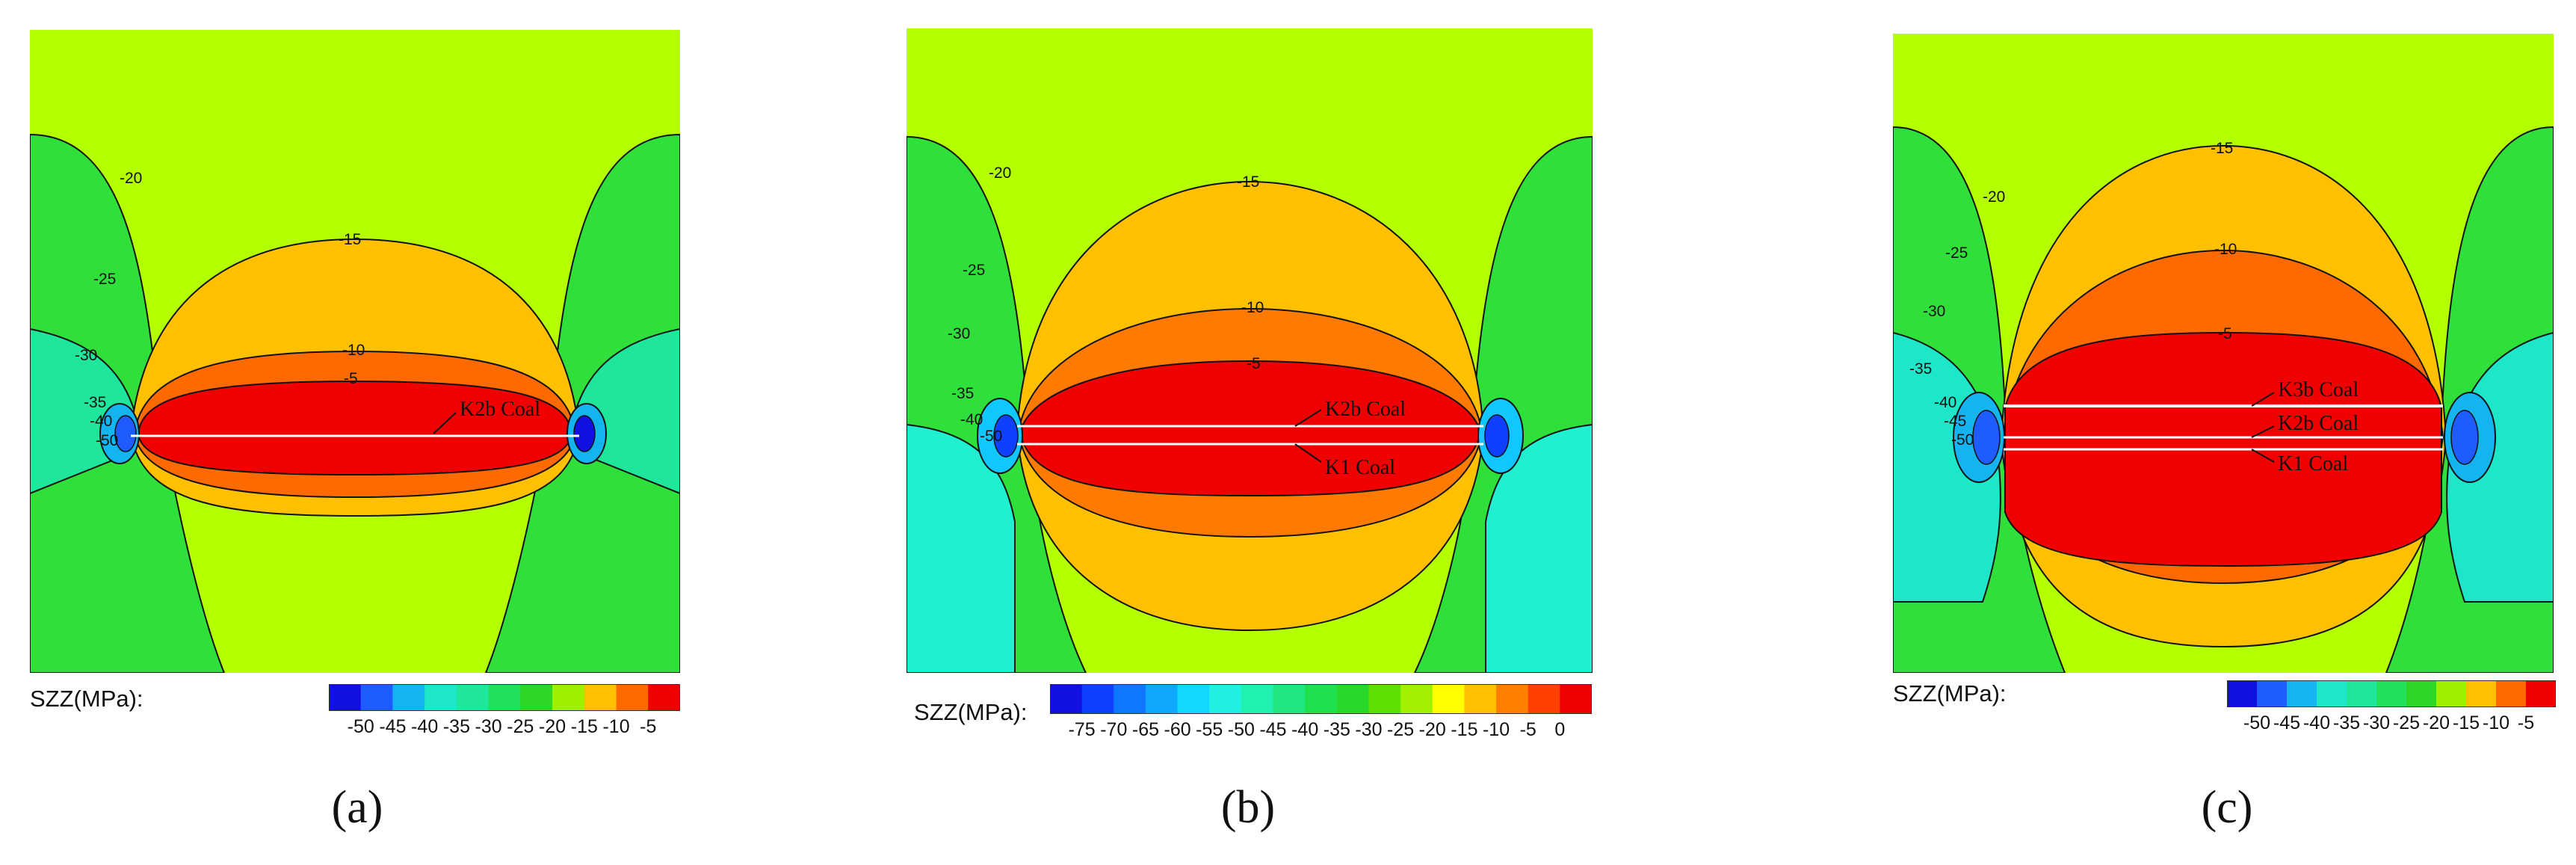 The image size is (2576, 865). What do you see at coordinates (1432, 729) in the screenshot?
I see `colorbar-tick-label: -20` at bounding box center [1432, 729].